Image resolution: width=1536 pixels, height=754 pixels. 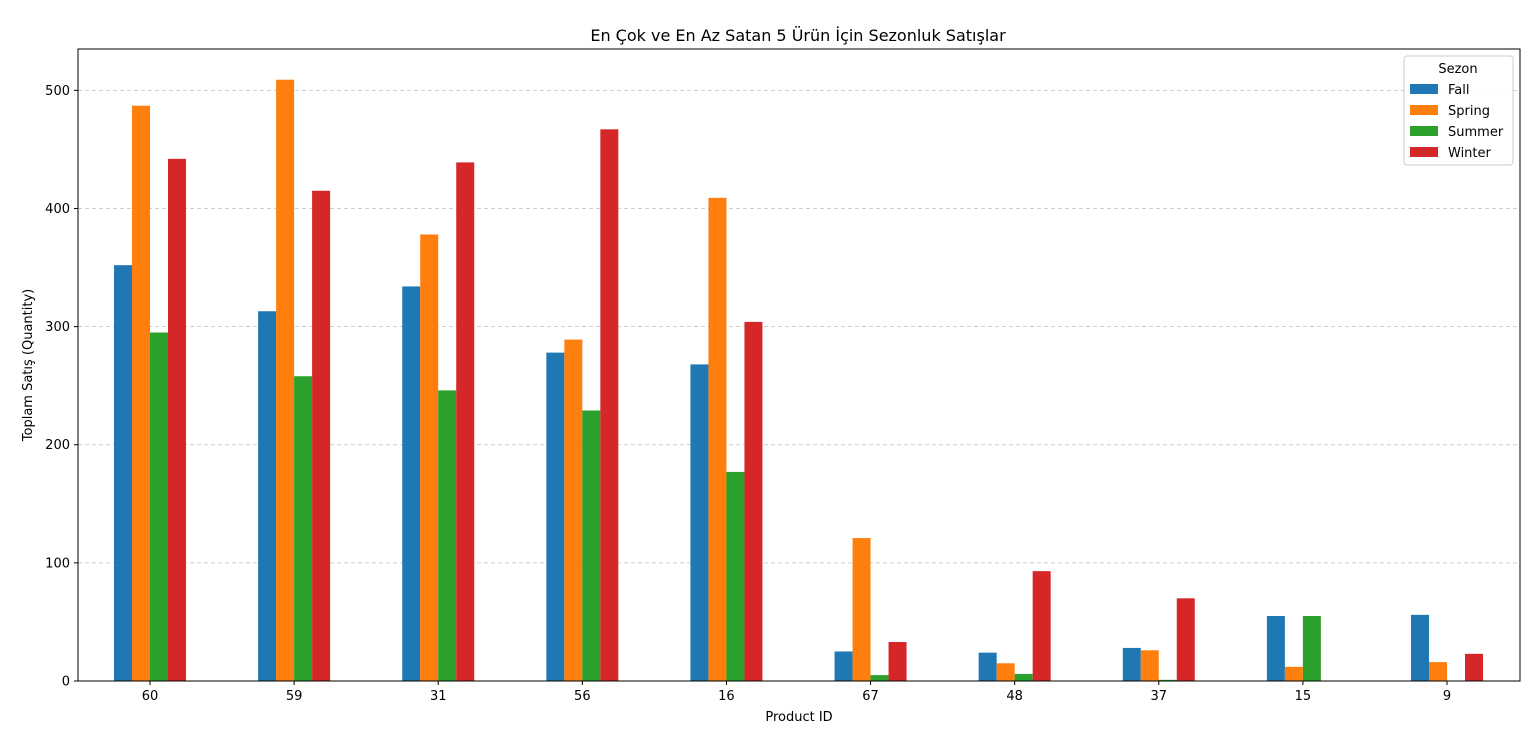 I want to click on y-tick-label: 100, so click(x=57, y=563).